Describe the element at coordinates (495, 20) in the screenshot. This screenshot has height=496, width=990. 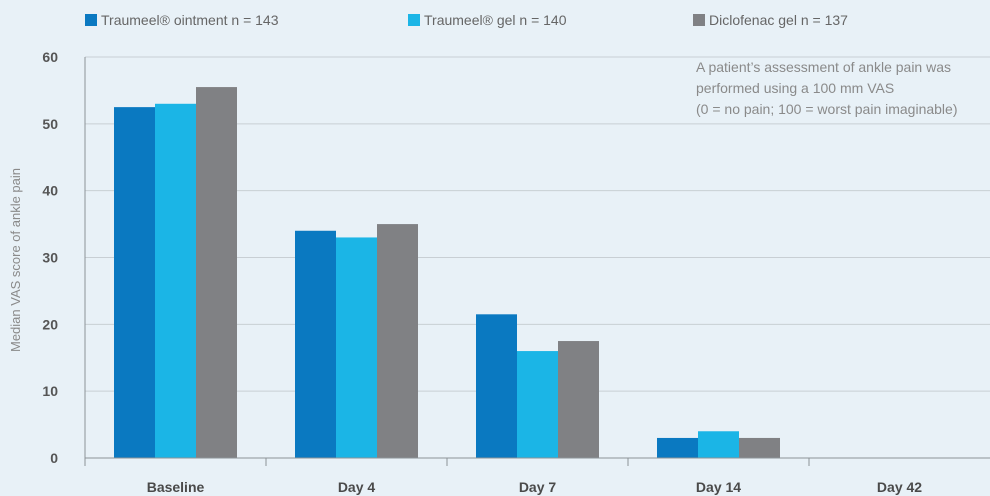
I see `legend-label: Traumeel® gel n = 140` at that location.